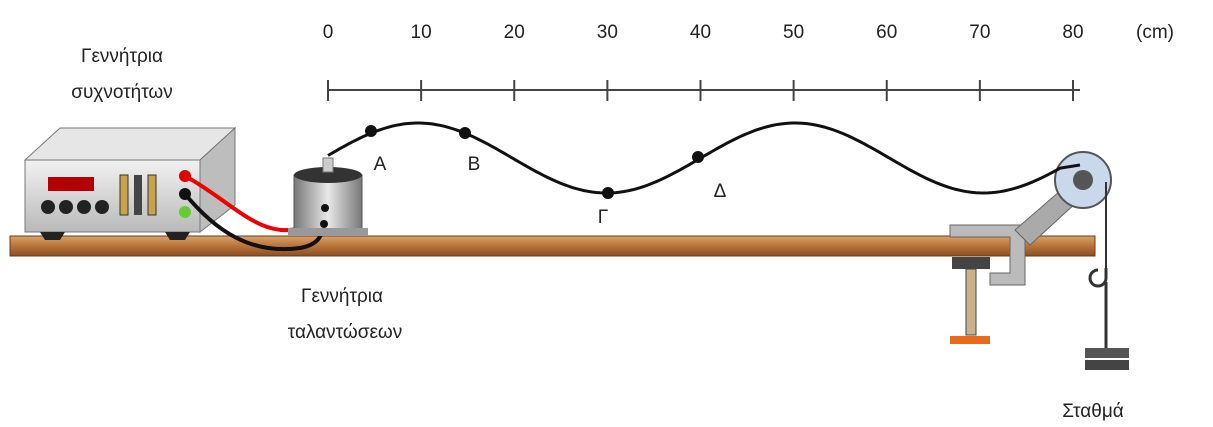  I want to click on ruler: 0 10 20 30 40 50 60 70 80 (cm), so click(748, 61).